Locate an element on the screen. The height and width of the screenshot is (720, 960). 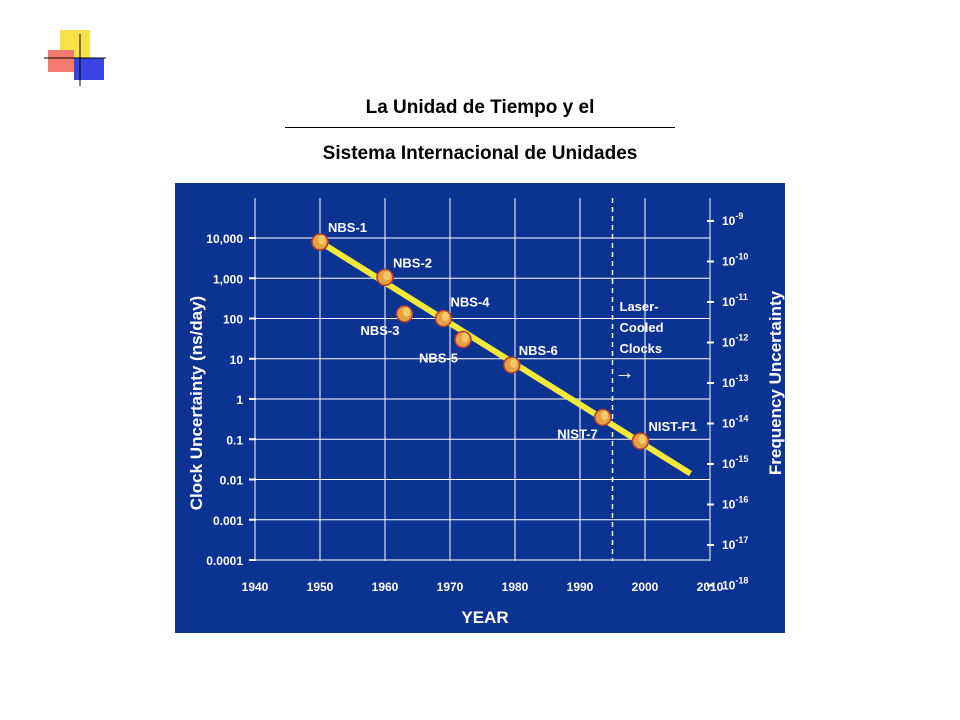
annotation-arrow: → is located at coordinates (625, 373).